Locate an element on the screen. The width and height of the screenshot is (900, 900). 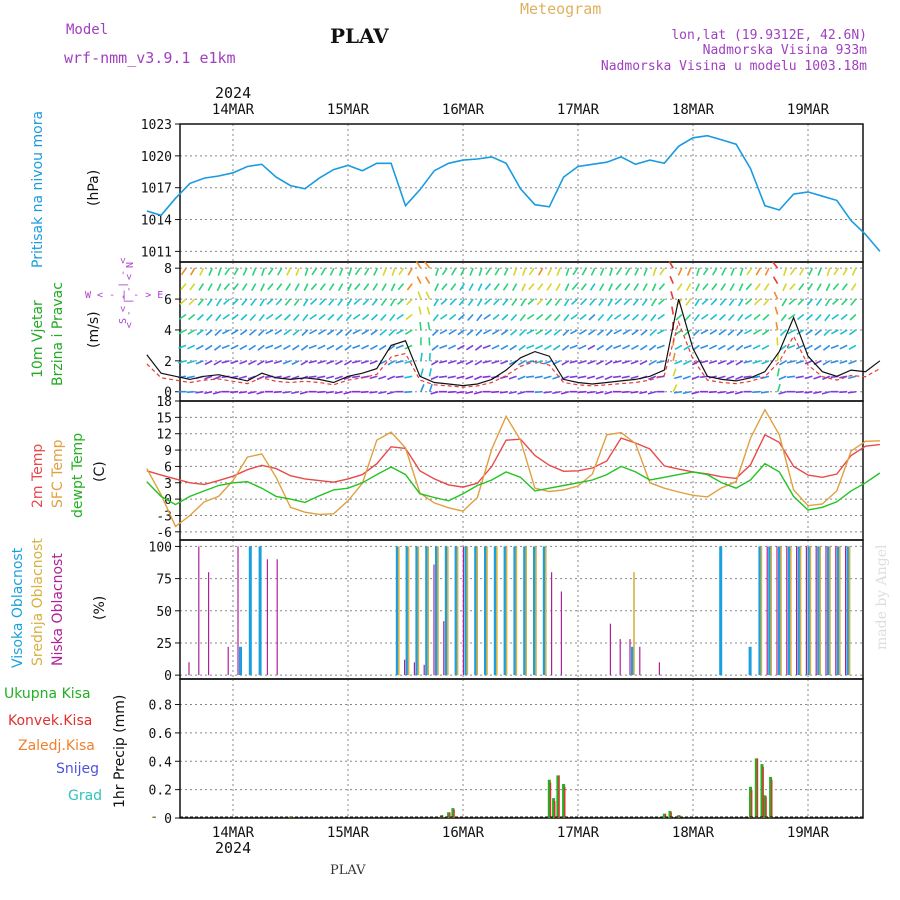
y-tick-label: 1011 is located at coordinates (156, 252).